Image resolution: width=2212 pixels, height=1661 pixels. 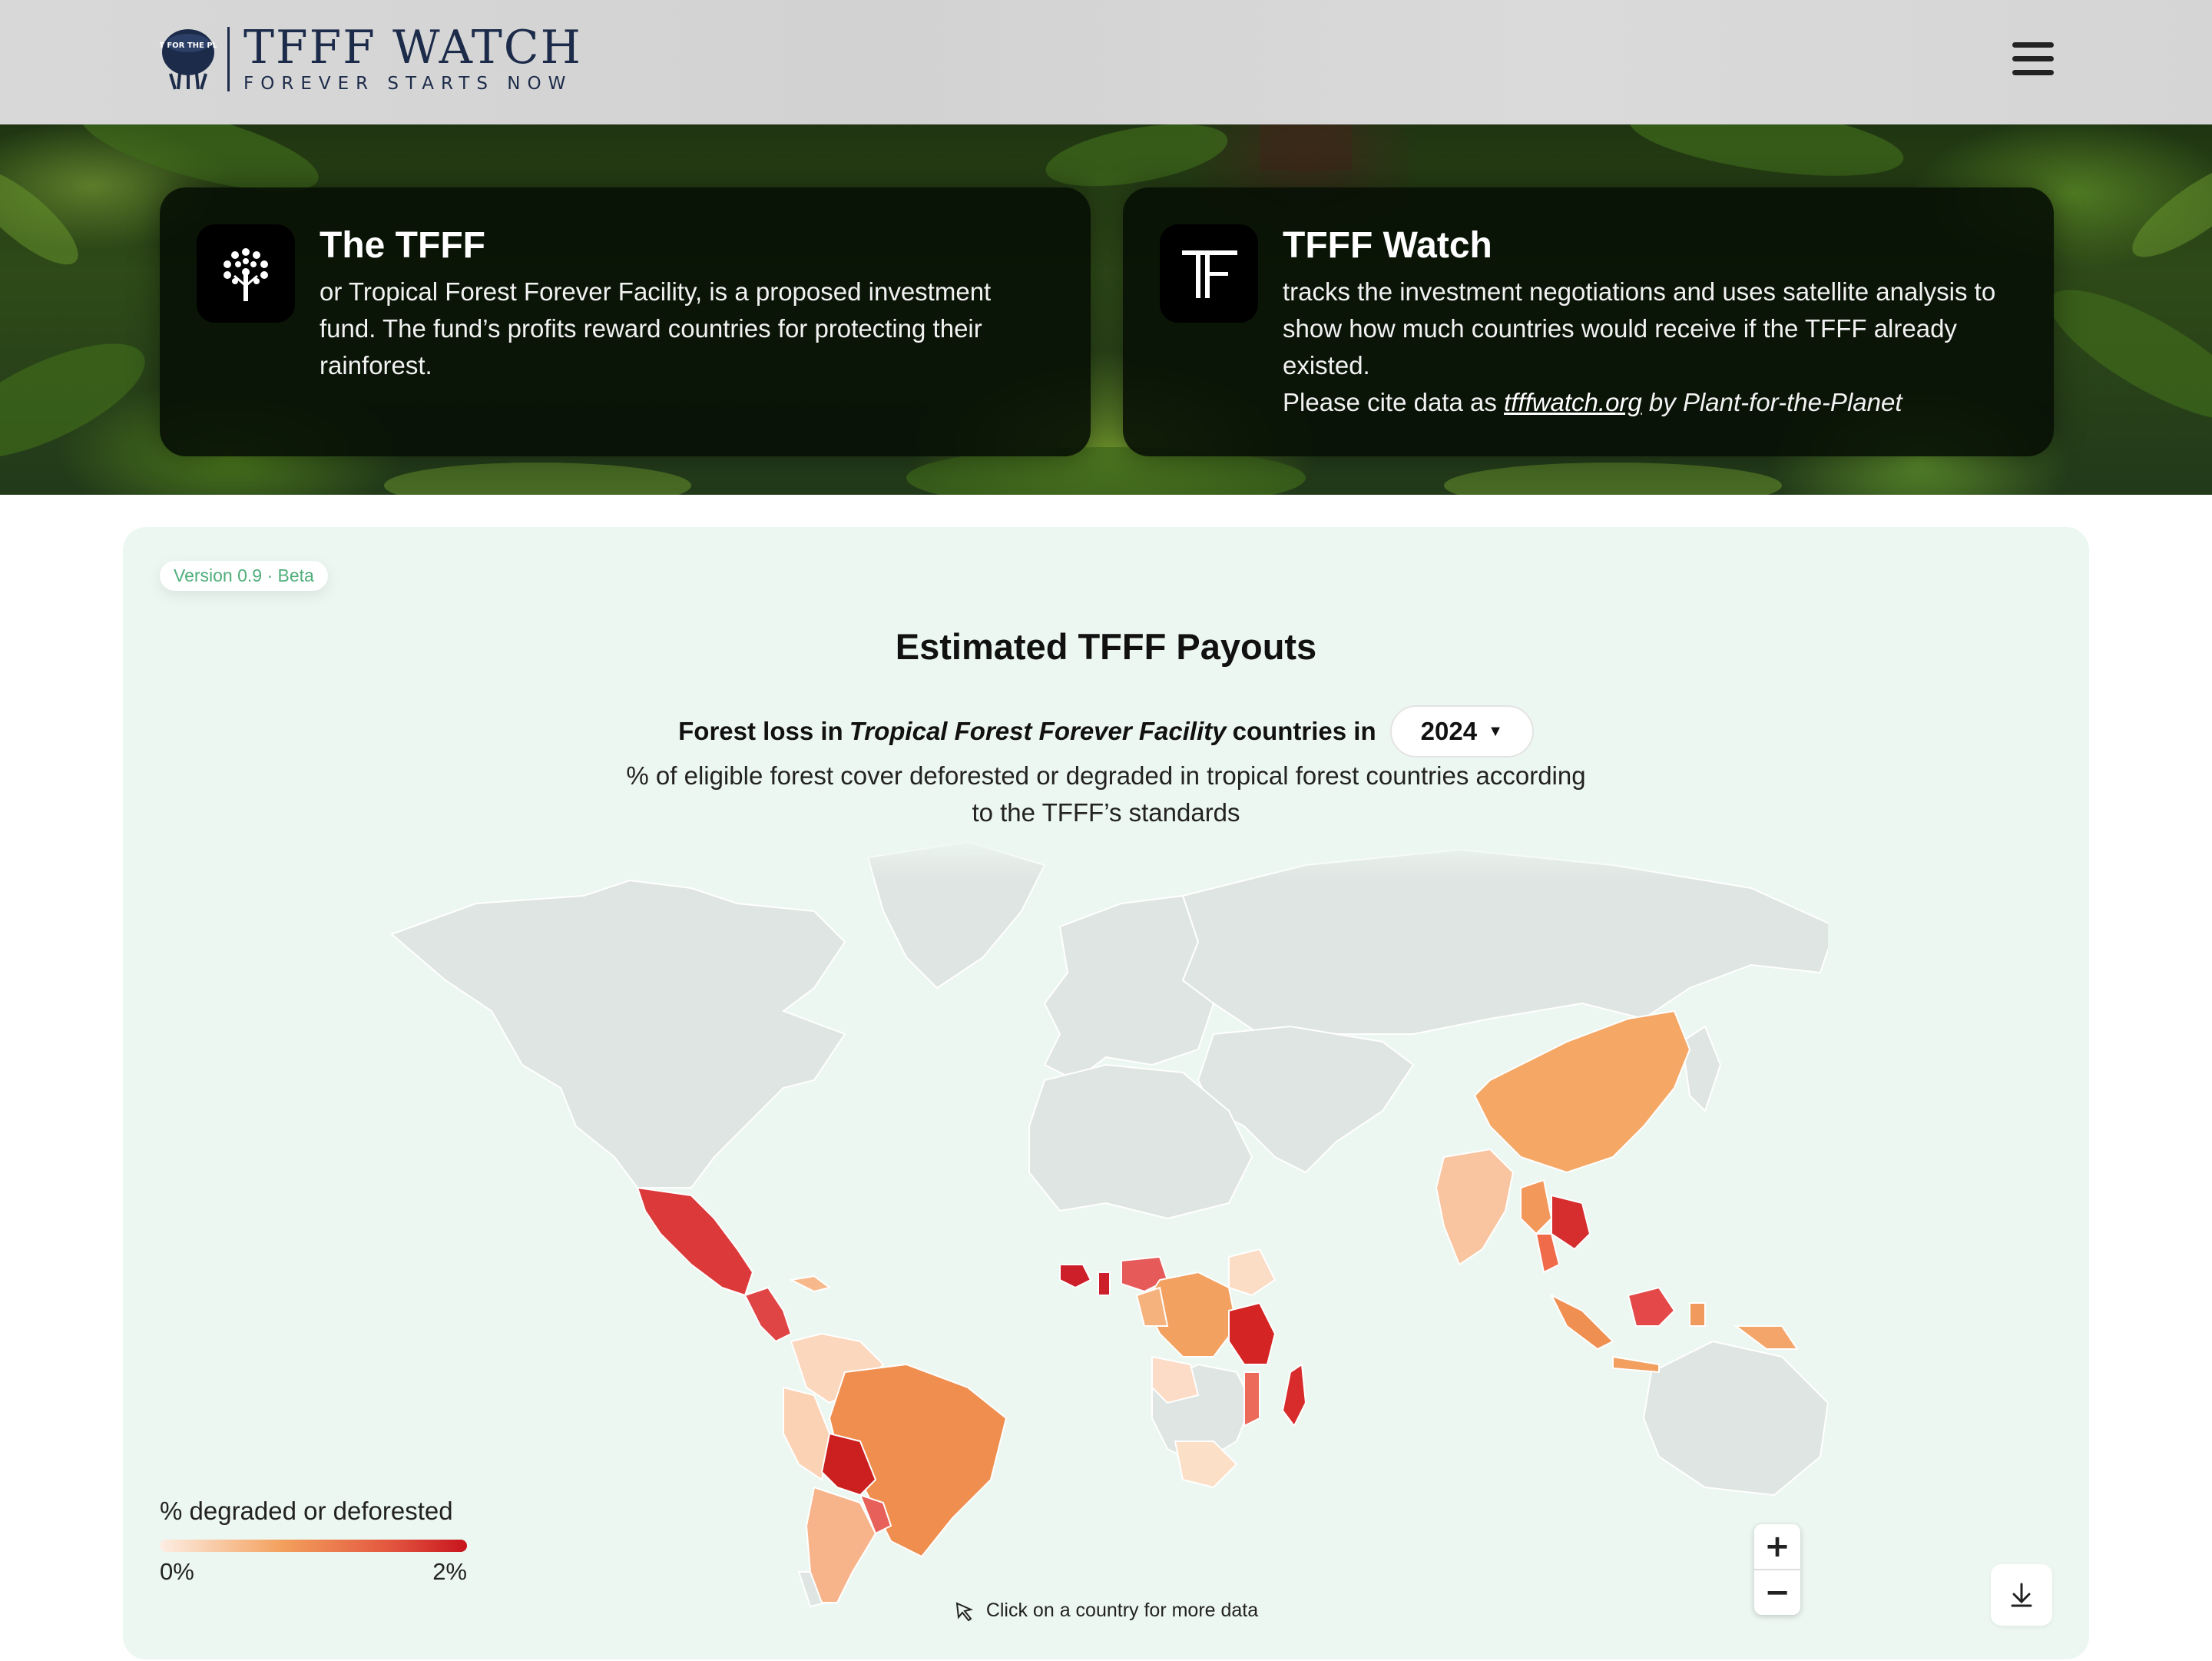 What do you see at coordinates (807, 1433) in the screenshot?
I see `peru-ecuador-region` at bounding box center [807, 1433].